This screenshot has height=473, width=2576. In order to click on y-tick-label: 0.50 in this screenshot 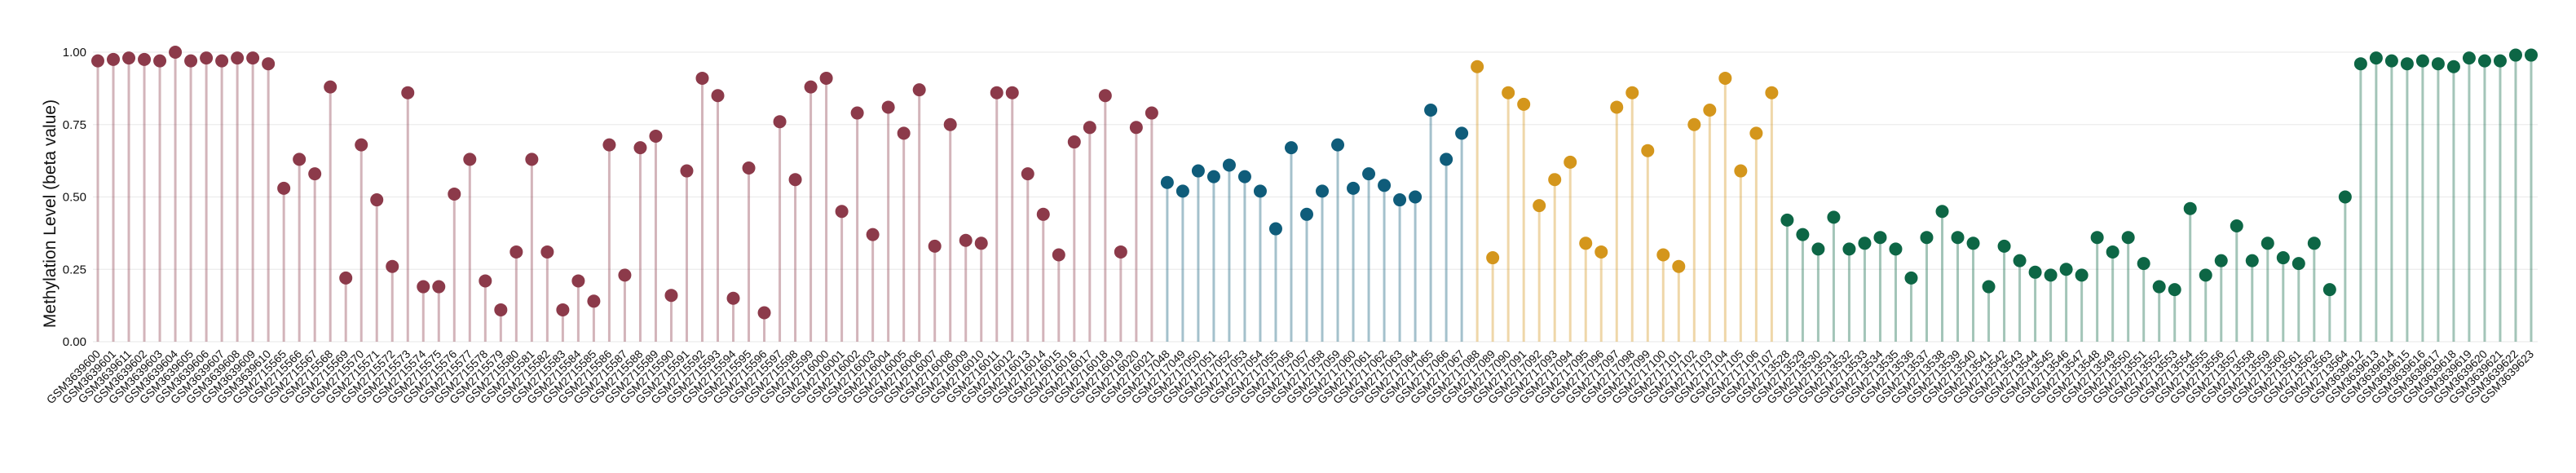, I will do `click(74, 198)`.